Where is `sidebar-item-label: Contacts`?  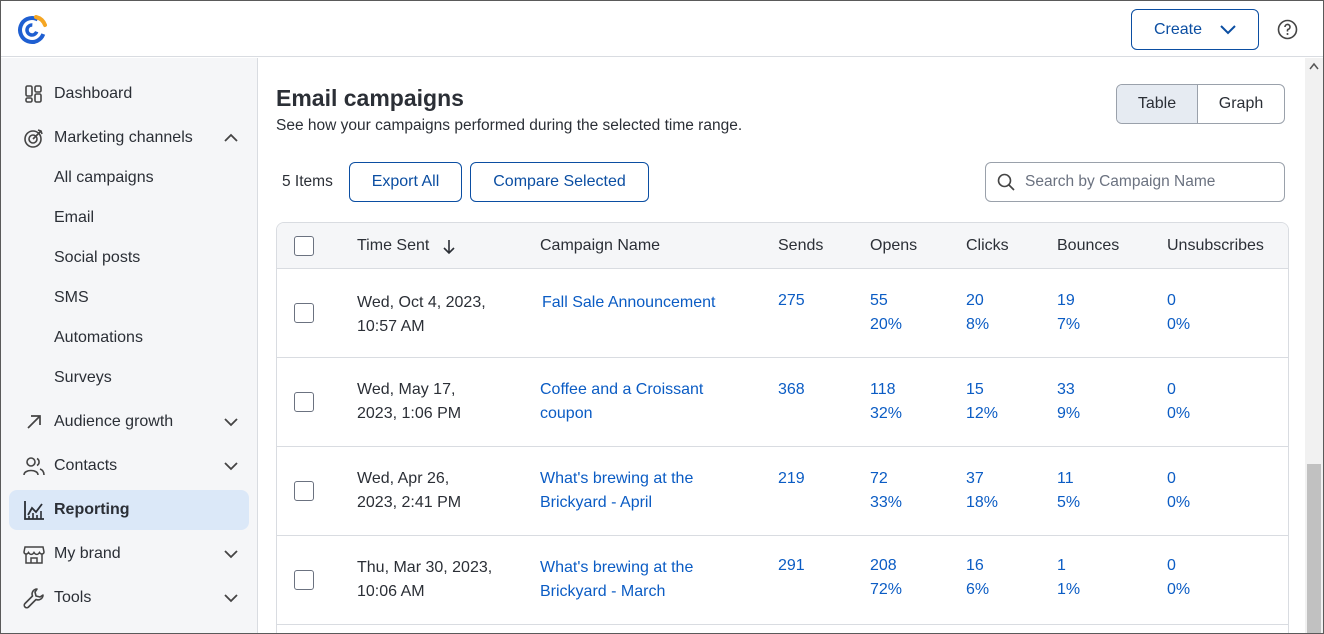 sidebar-item-label: Contacts is located at coordinates (86, 465).